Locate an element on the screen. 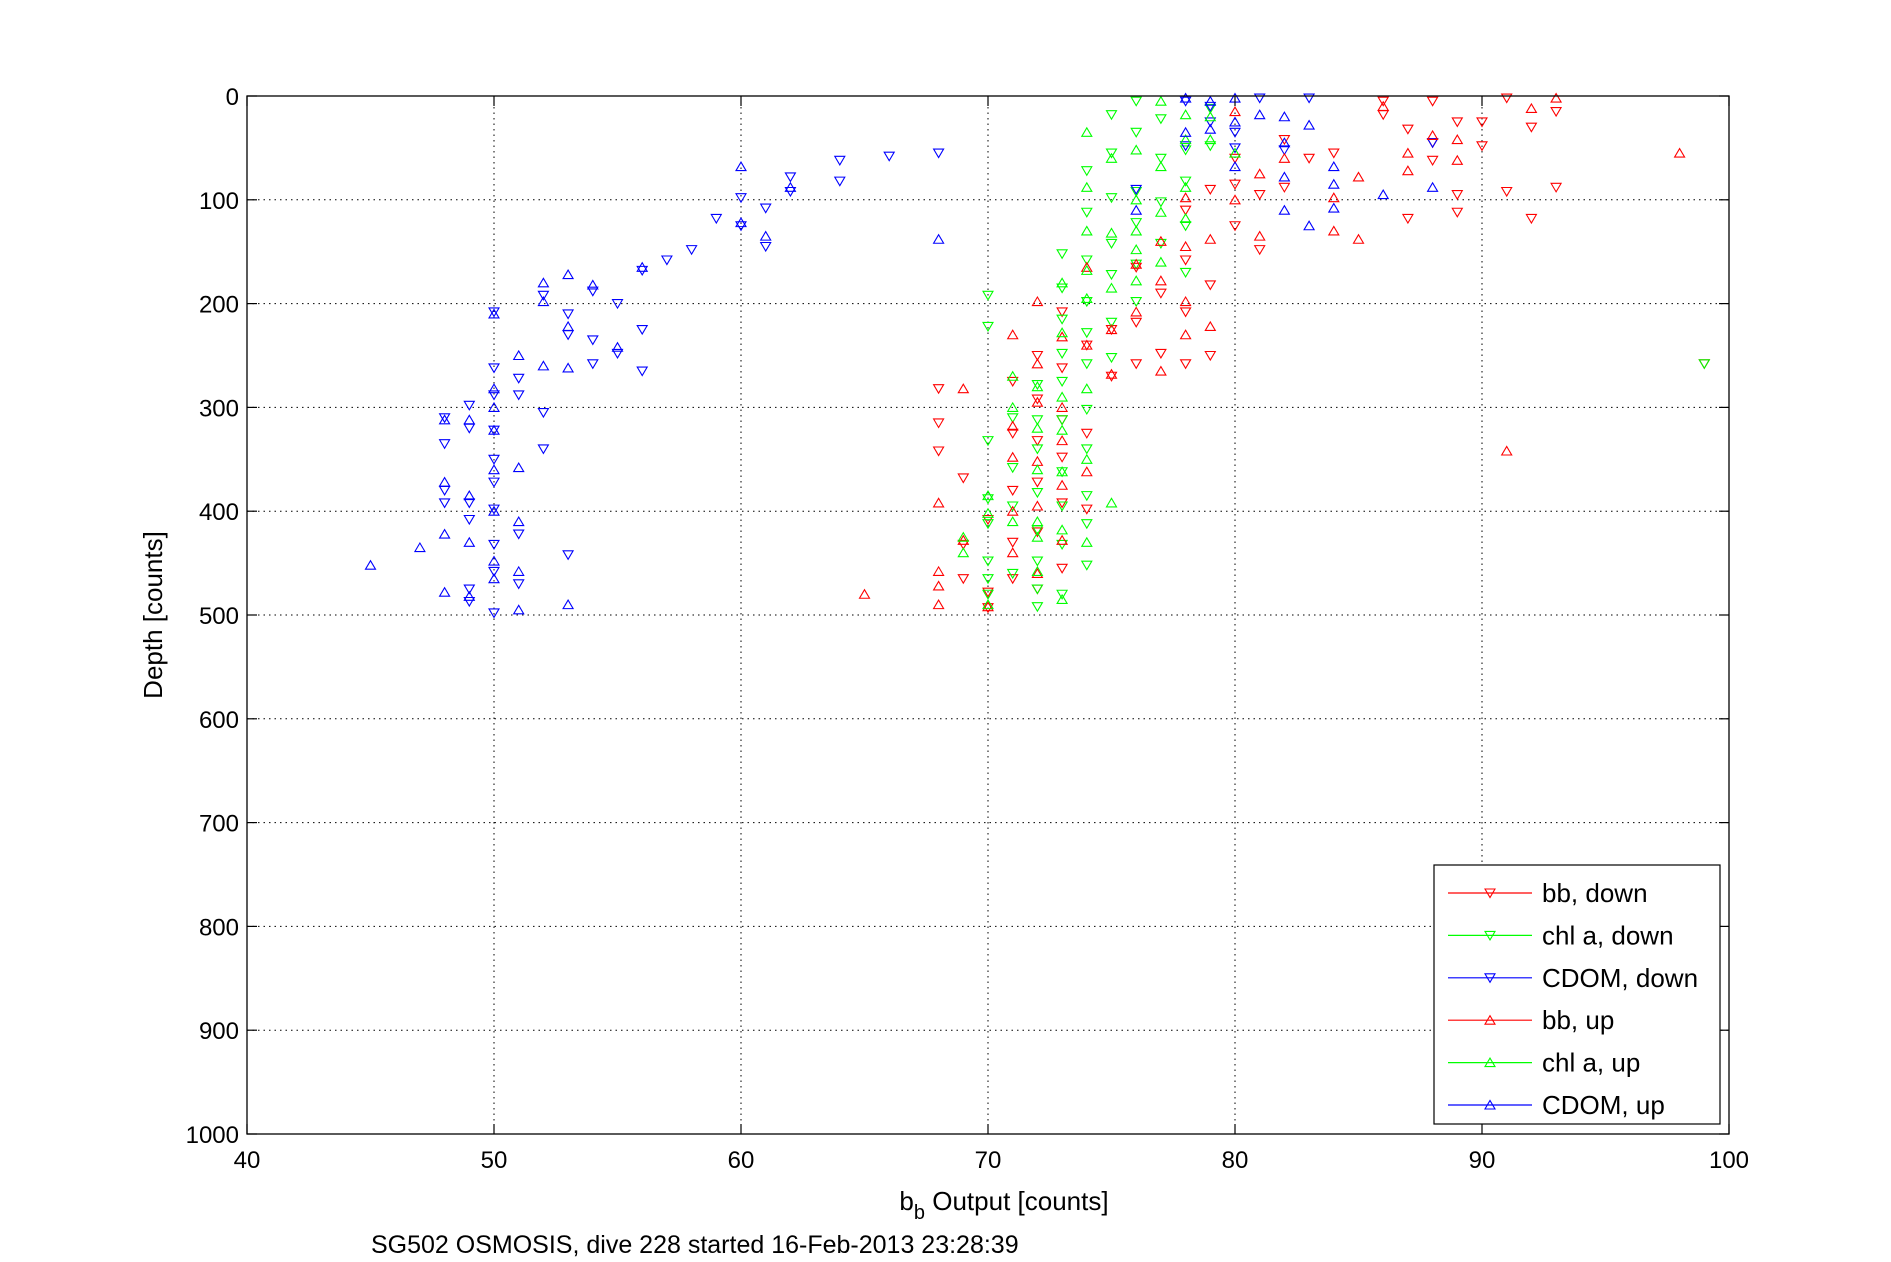  y-tick-label: 800 is located at coordinates (219, 927).